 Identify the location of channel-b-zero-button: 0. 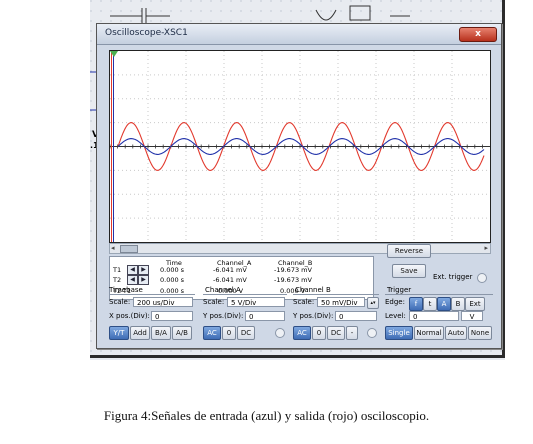
(319, 333).